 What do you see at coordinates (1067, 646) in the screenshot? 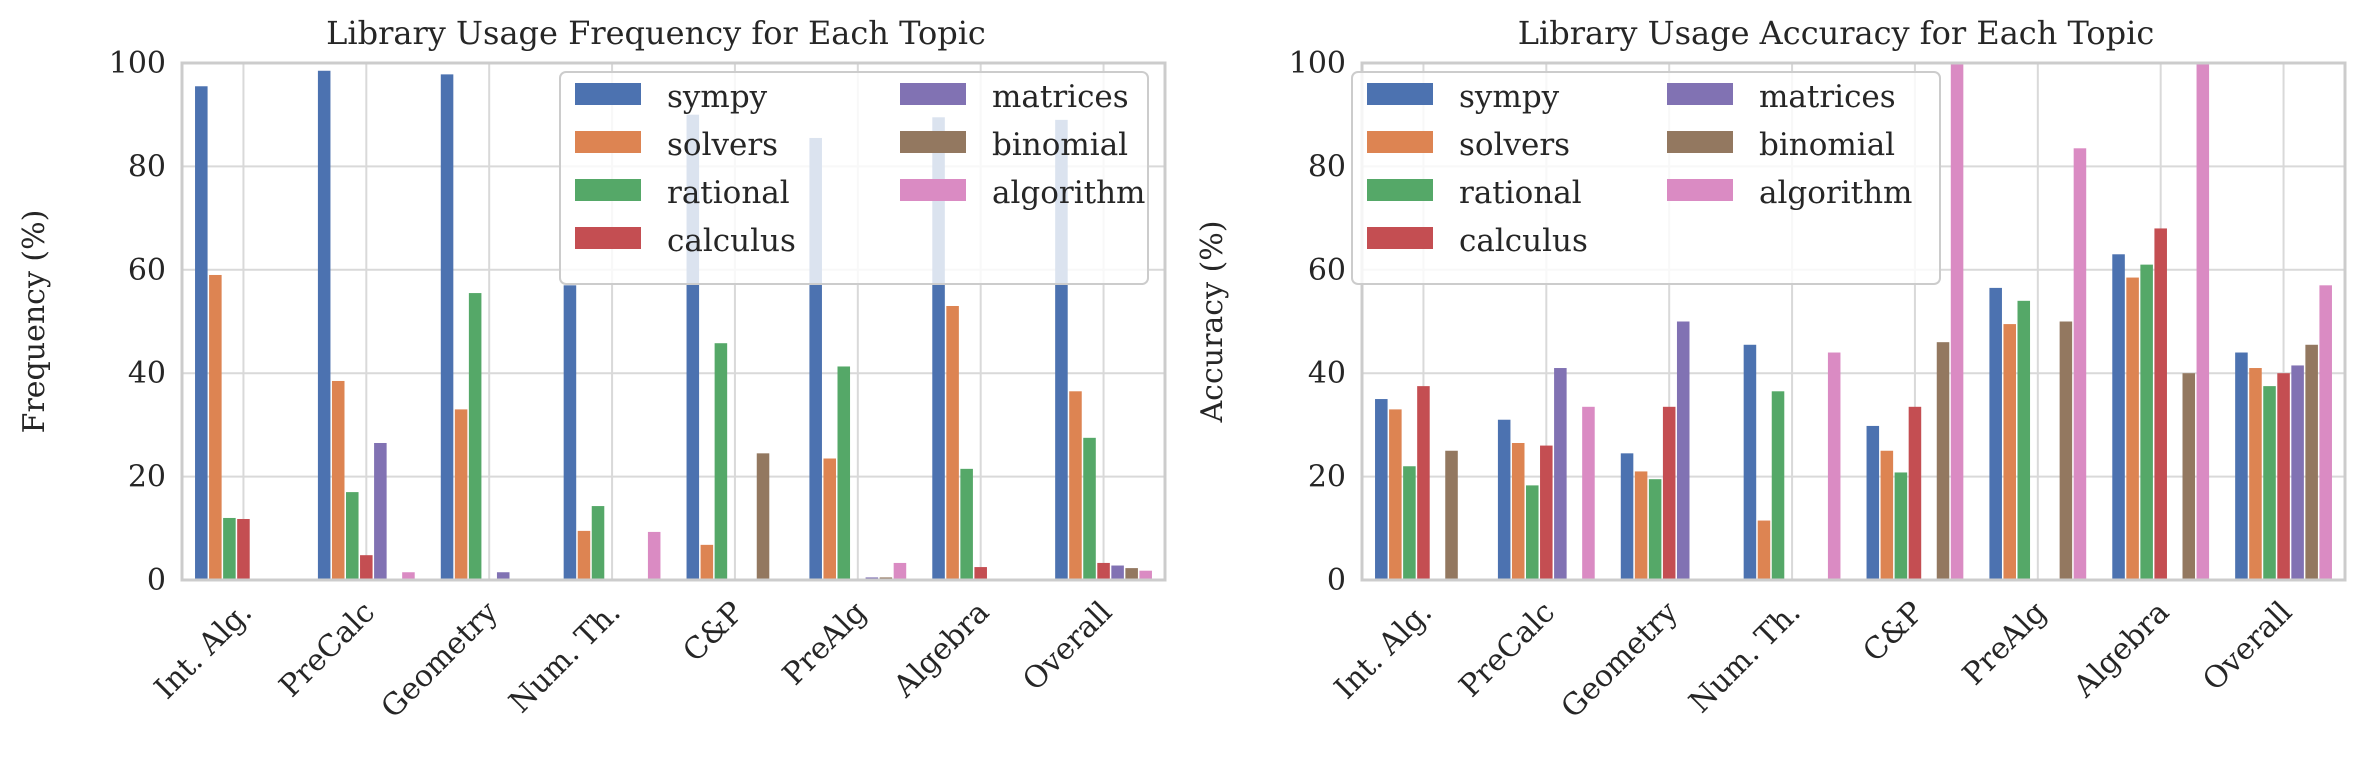
I see `x-tick-label-overall: Overall` at bounding box center [1067, 646].